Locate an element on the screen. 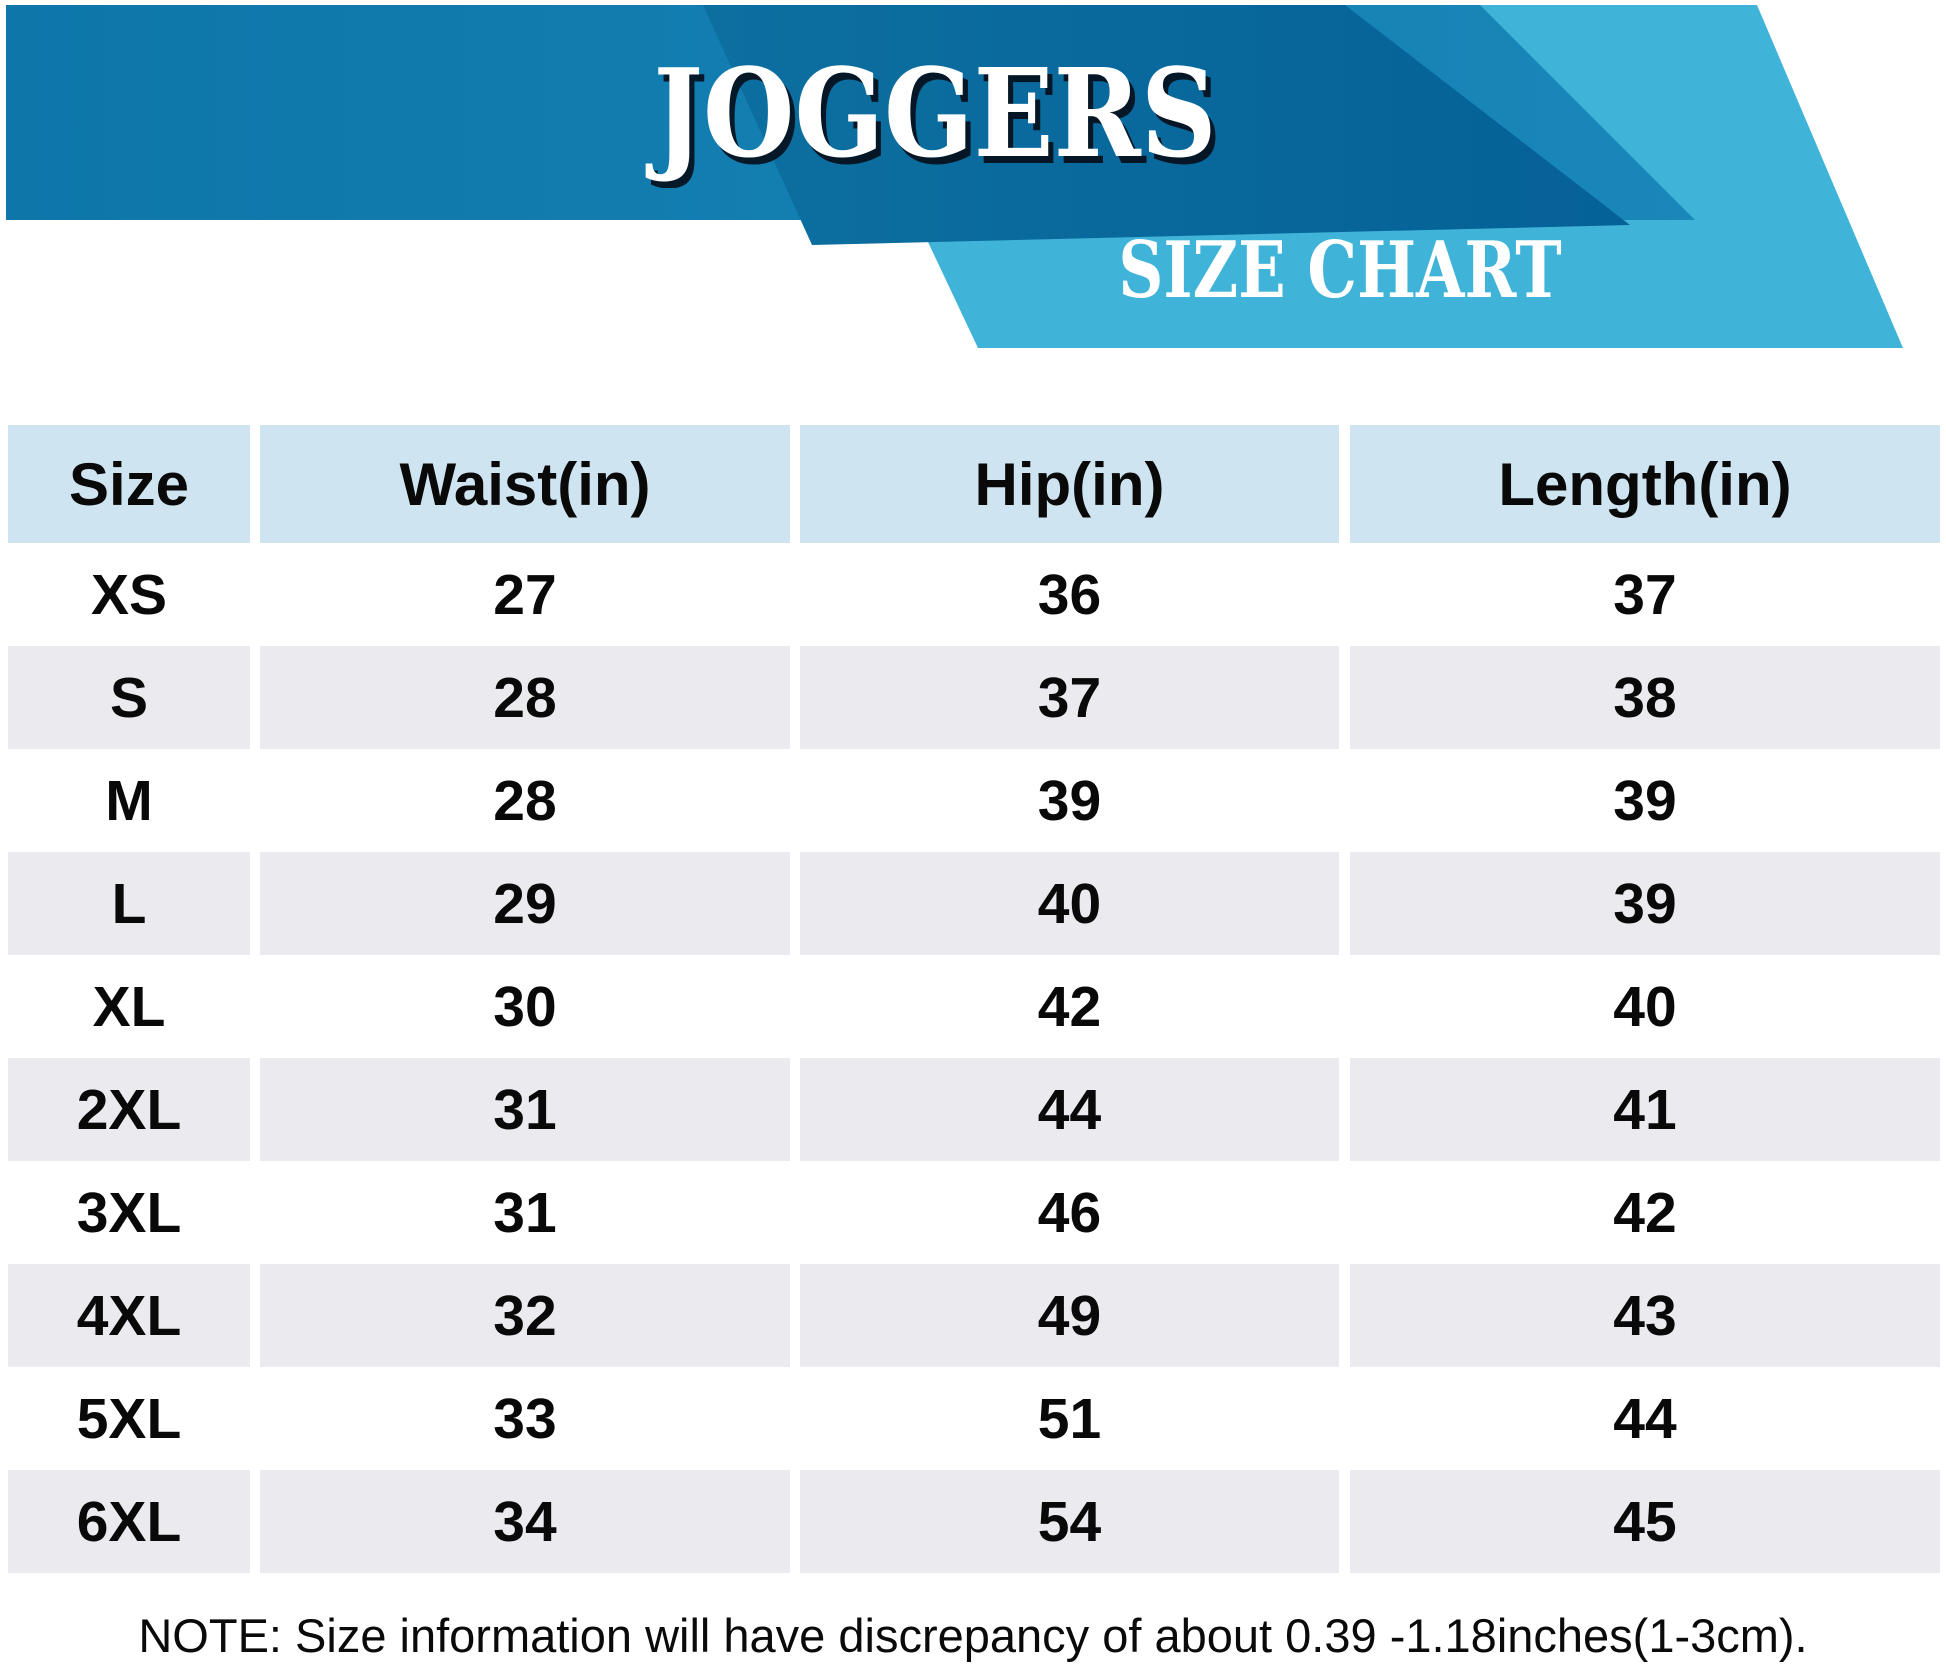 This screenshot has width=1946, height=1672. waist-value: 30 is located at coordinates (525, 1006).